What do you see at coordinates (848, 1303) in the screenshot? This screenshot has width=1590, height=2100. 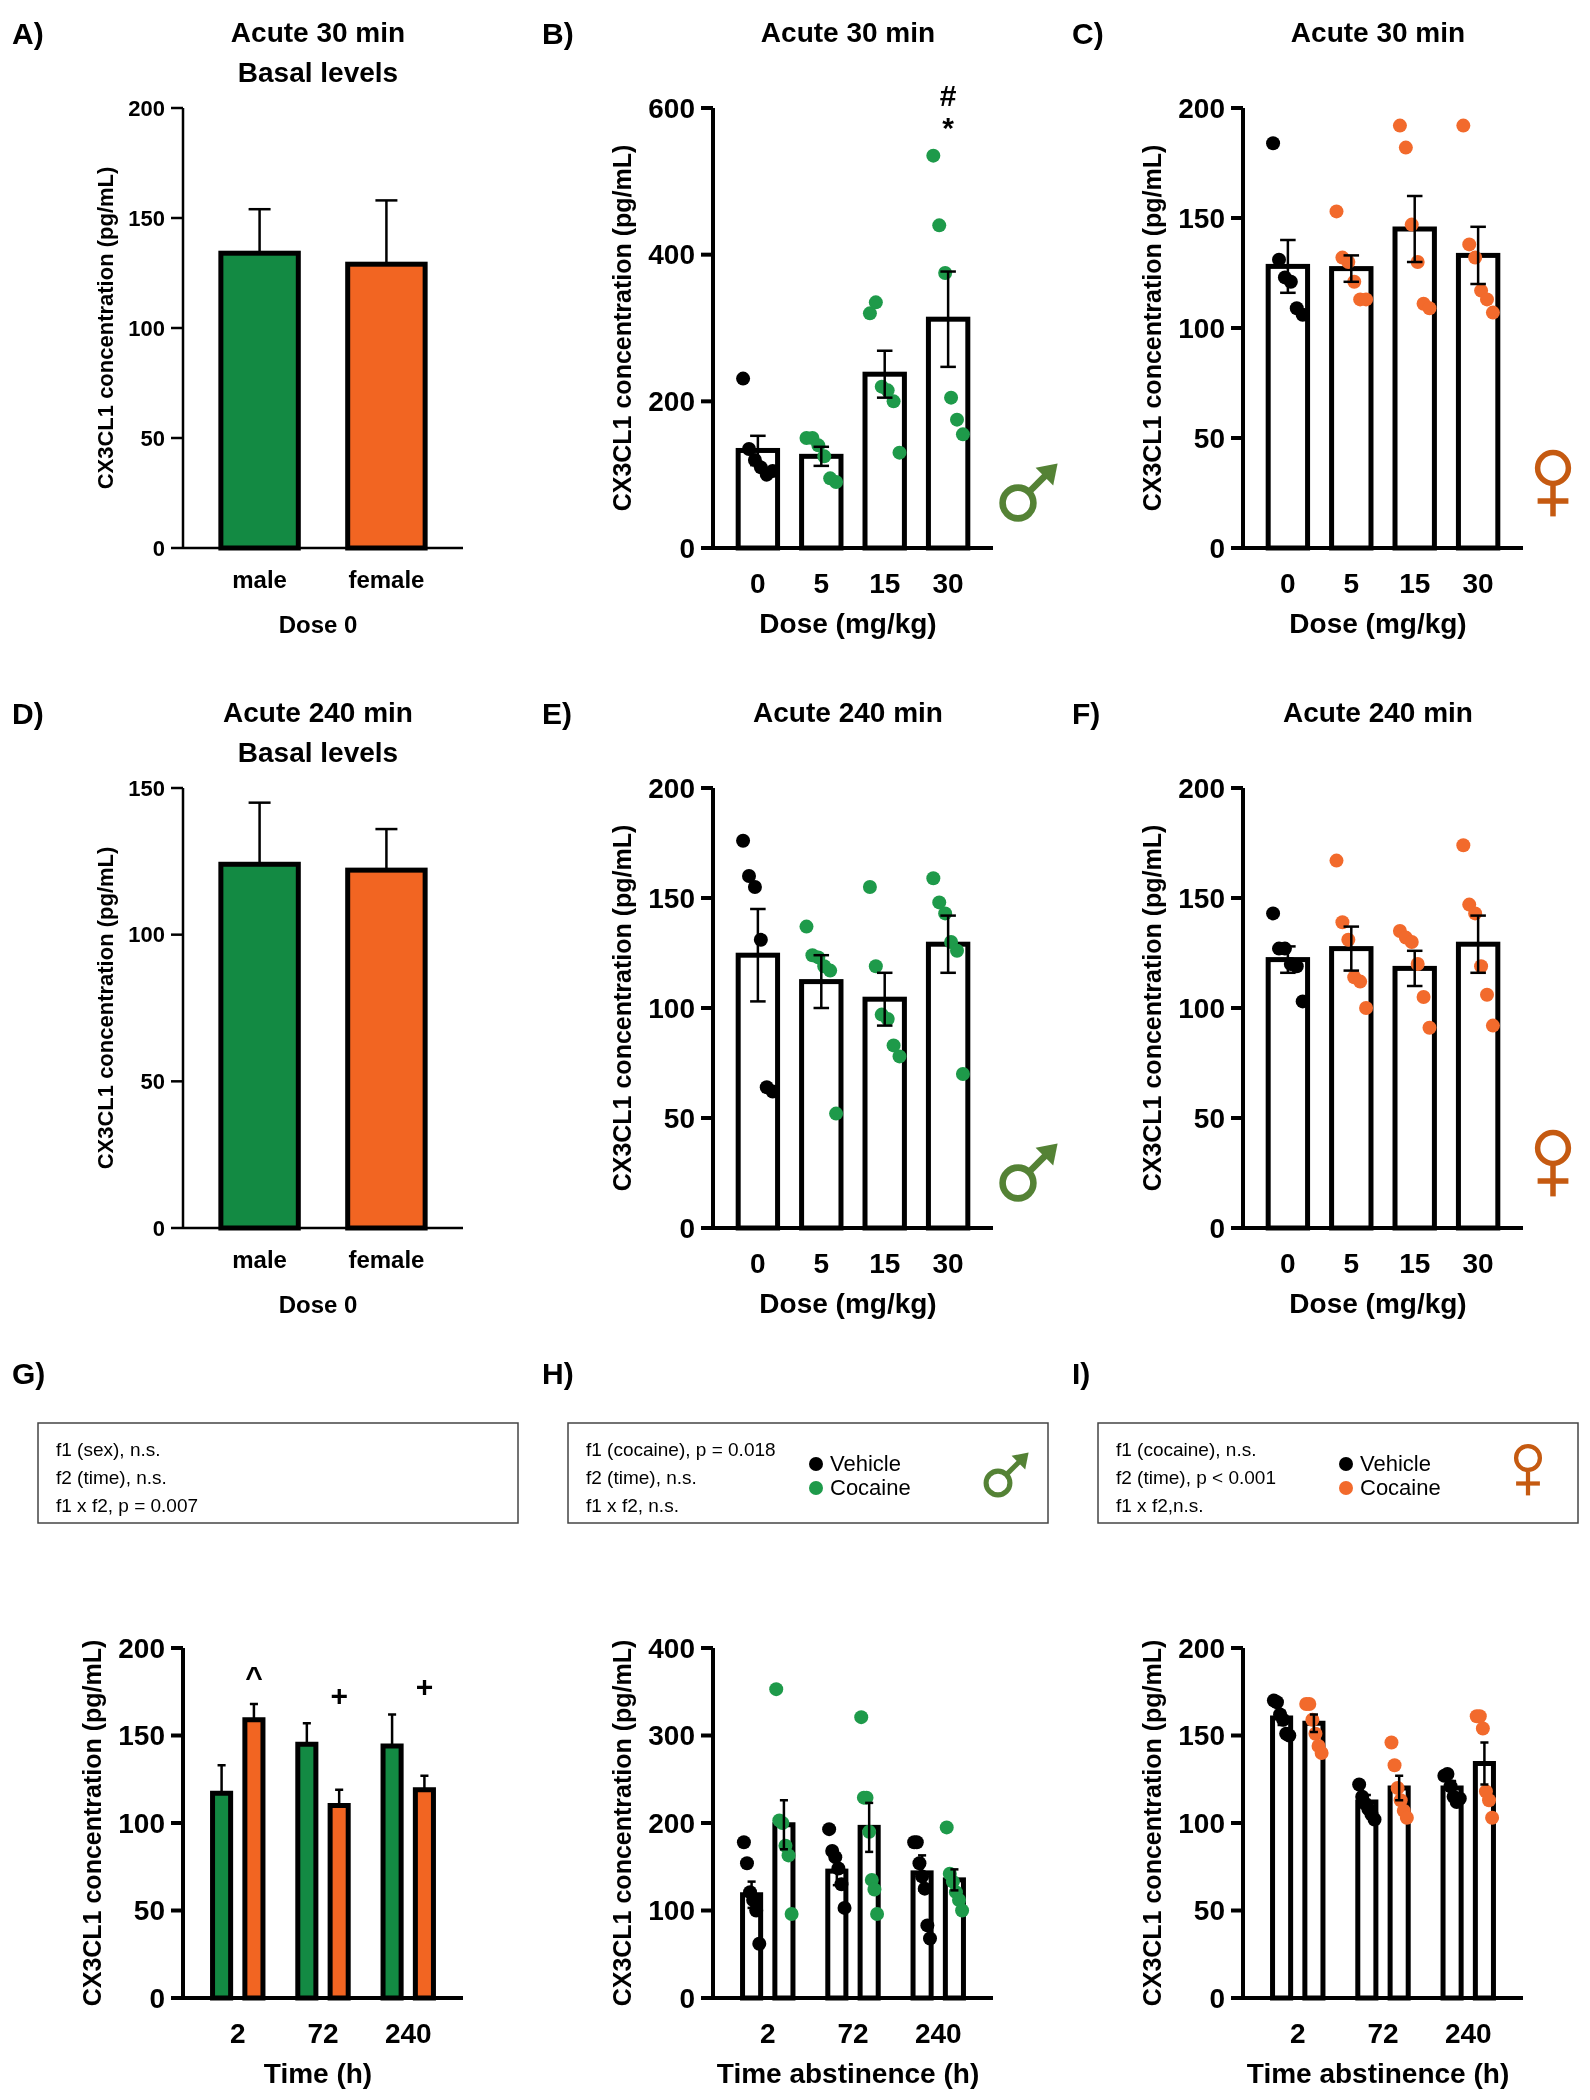 I see `x-axis-title: Dose (mg/kg)` at bounding box center [848, 1303].